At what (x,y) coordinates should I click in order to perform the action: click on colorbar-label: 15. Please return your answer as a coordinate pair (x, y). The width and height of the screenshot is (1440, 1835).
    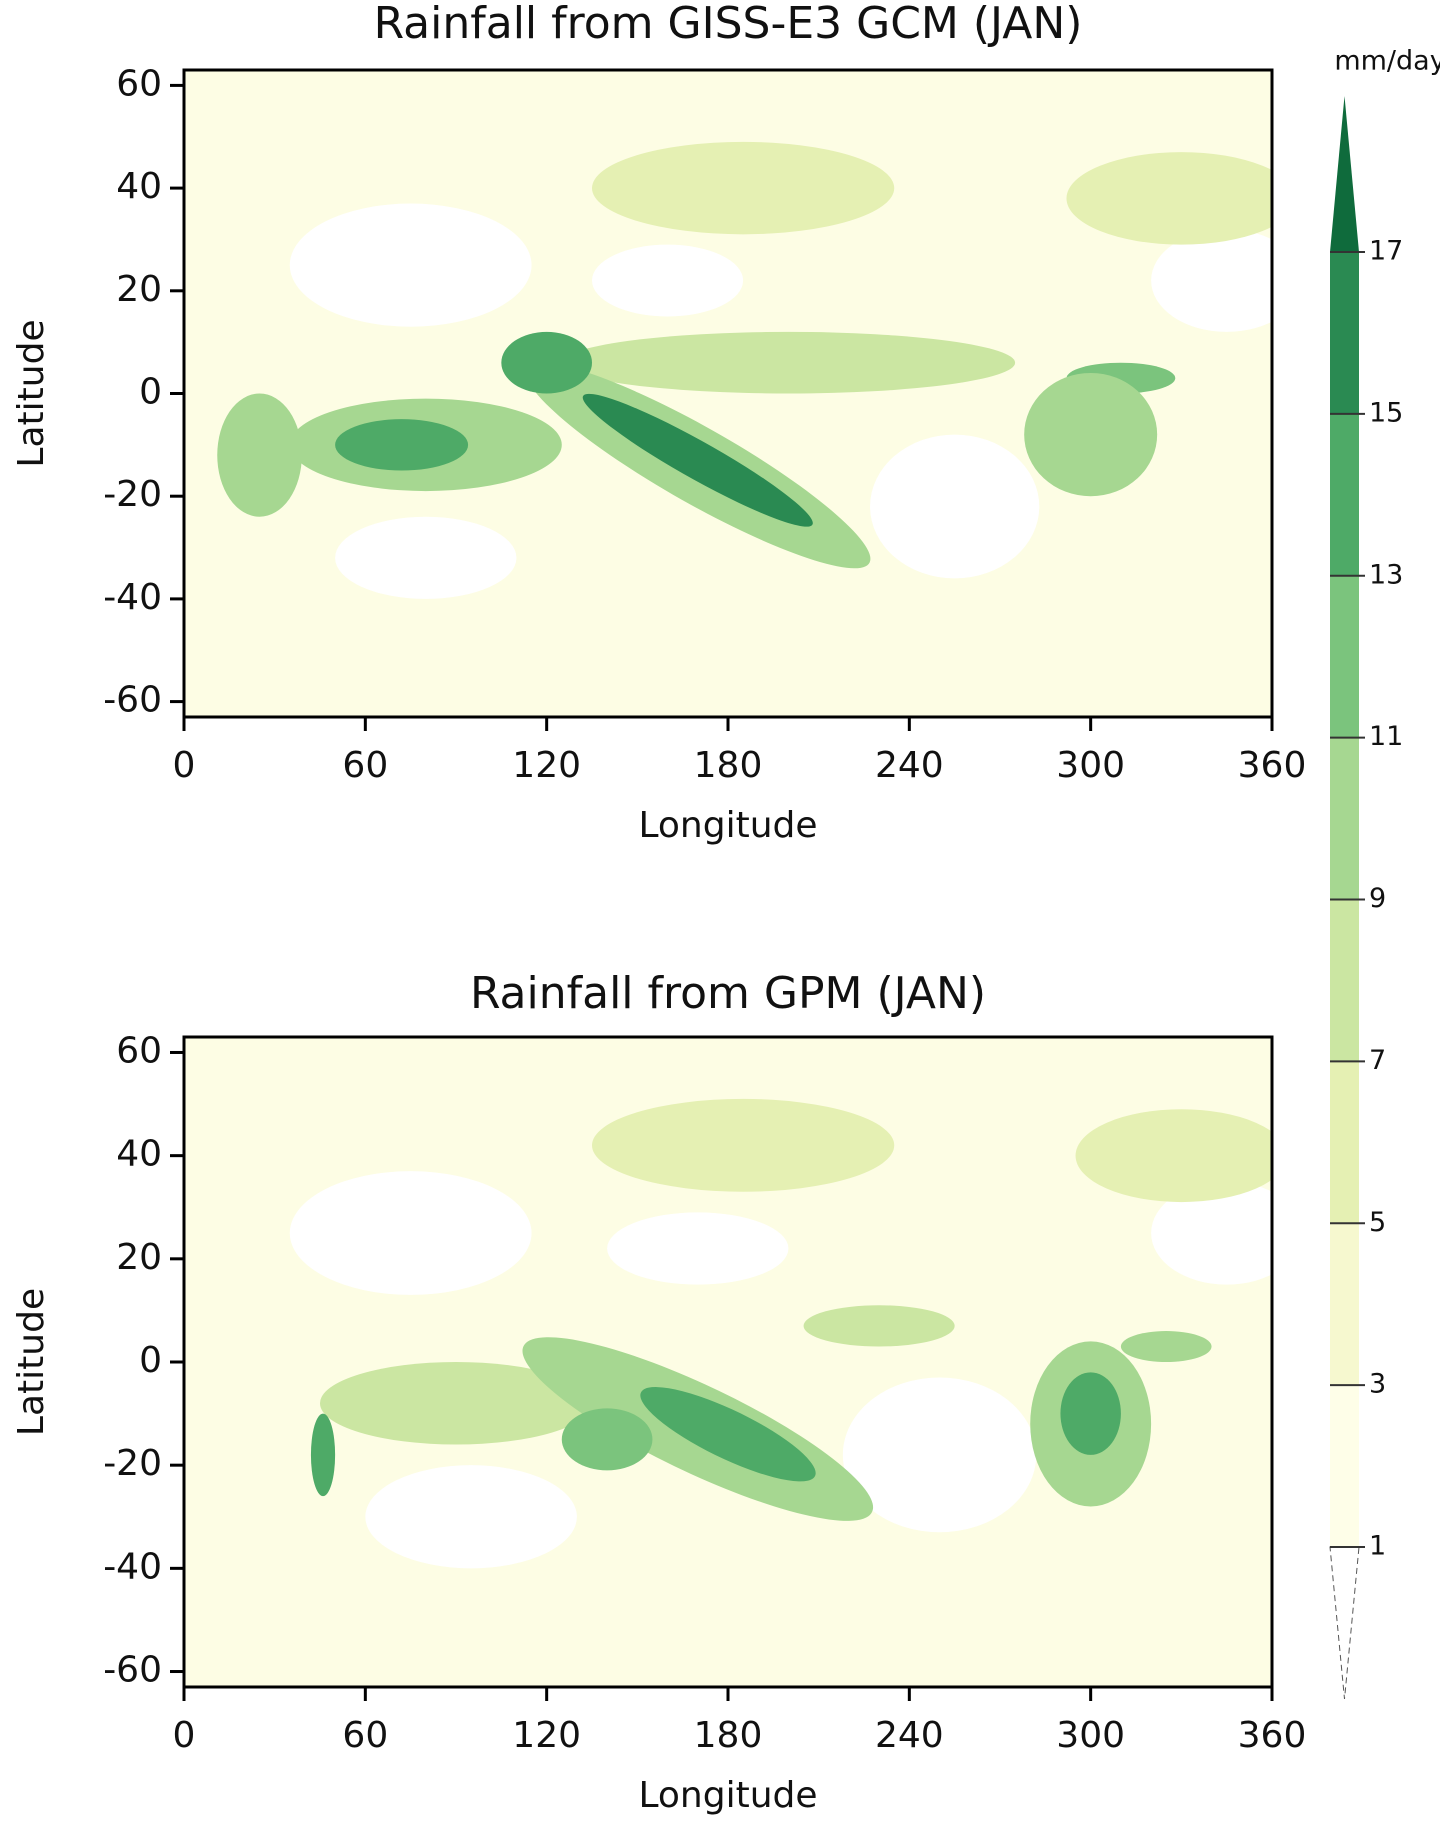
    Looking at the image, I should click on (1386, 412).